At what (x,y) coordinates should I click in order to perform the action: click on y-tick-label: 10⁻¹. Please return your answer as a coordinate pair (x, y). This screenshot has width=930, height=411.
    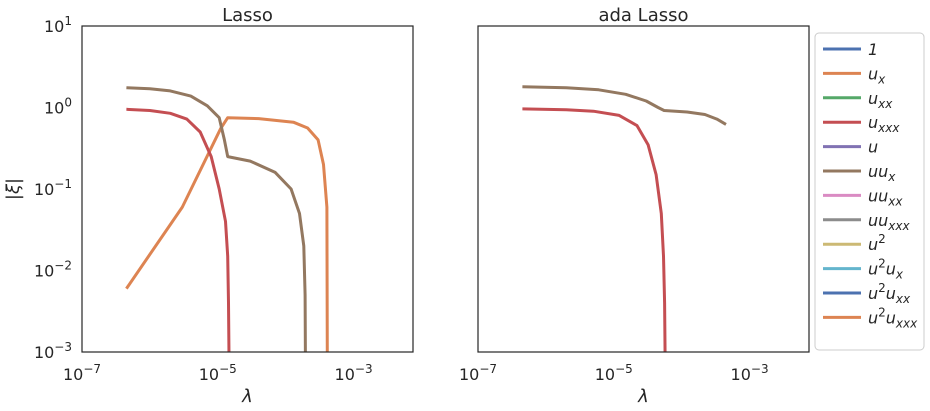
    Looking at the image, I should click on (53, 188).